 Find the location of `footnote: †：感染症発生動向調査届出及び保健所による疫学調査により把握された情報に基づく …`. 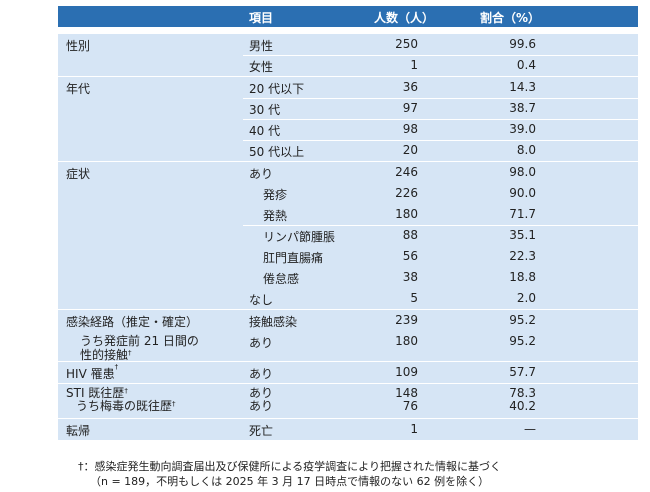

footnote: †：感染症発生動向調査届出及び保健所による疫学調査により把握された情報に基づく … is located at coordinates (289, 474).